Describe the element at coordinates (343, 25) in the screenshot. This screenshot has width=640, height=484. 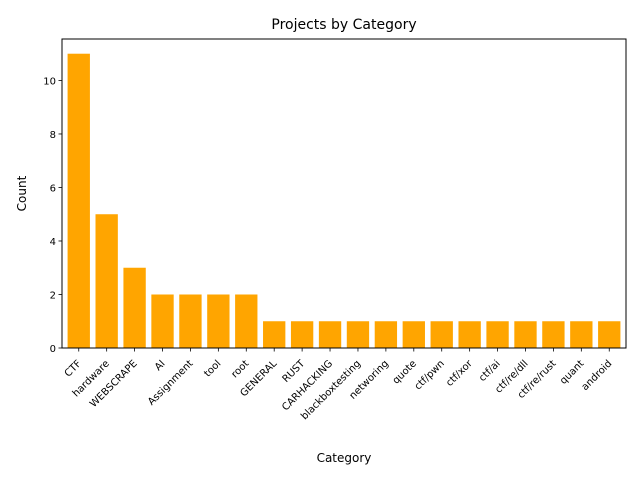
I see `chart-title: Projects by Category` at that location.